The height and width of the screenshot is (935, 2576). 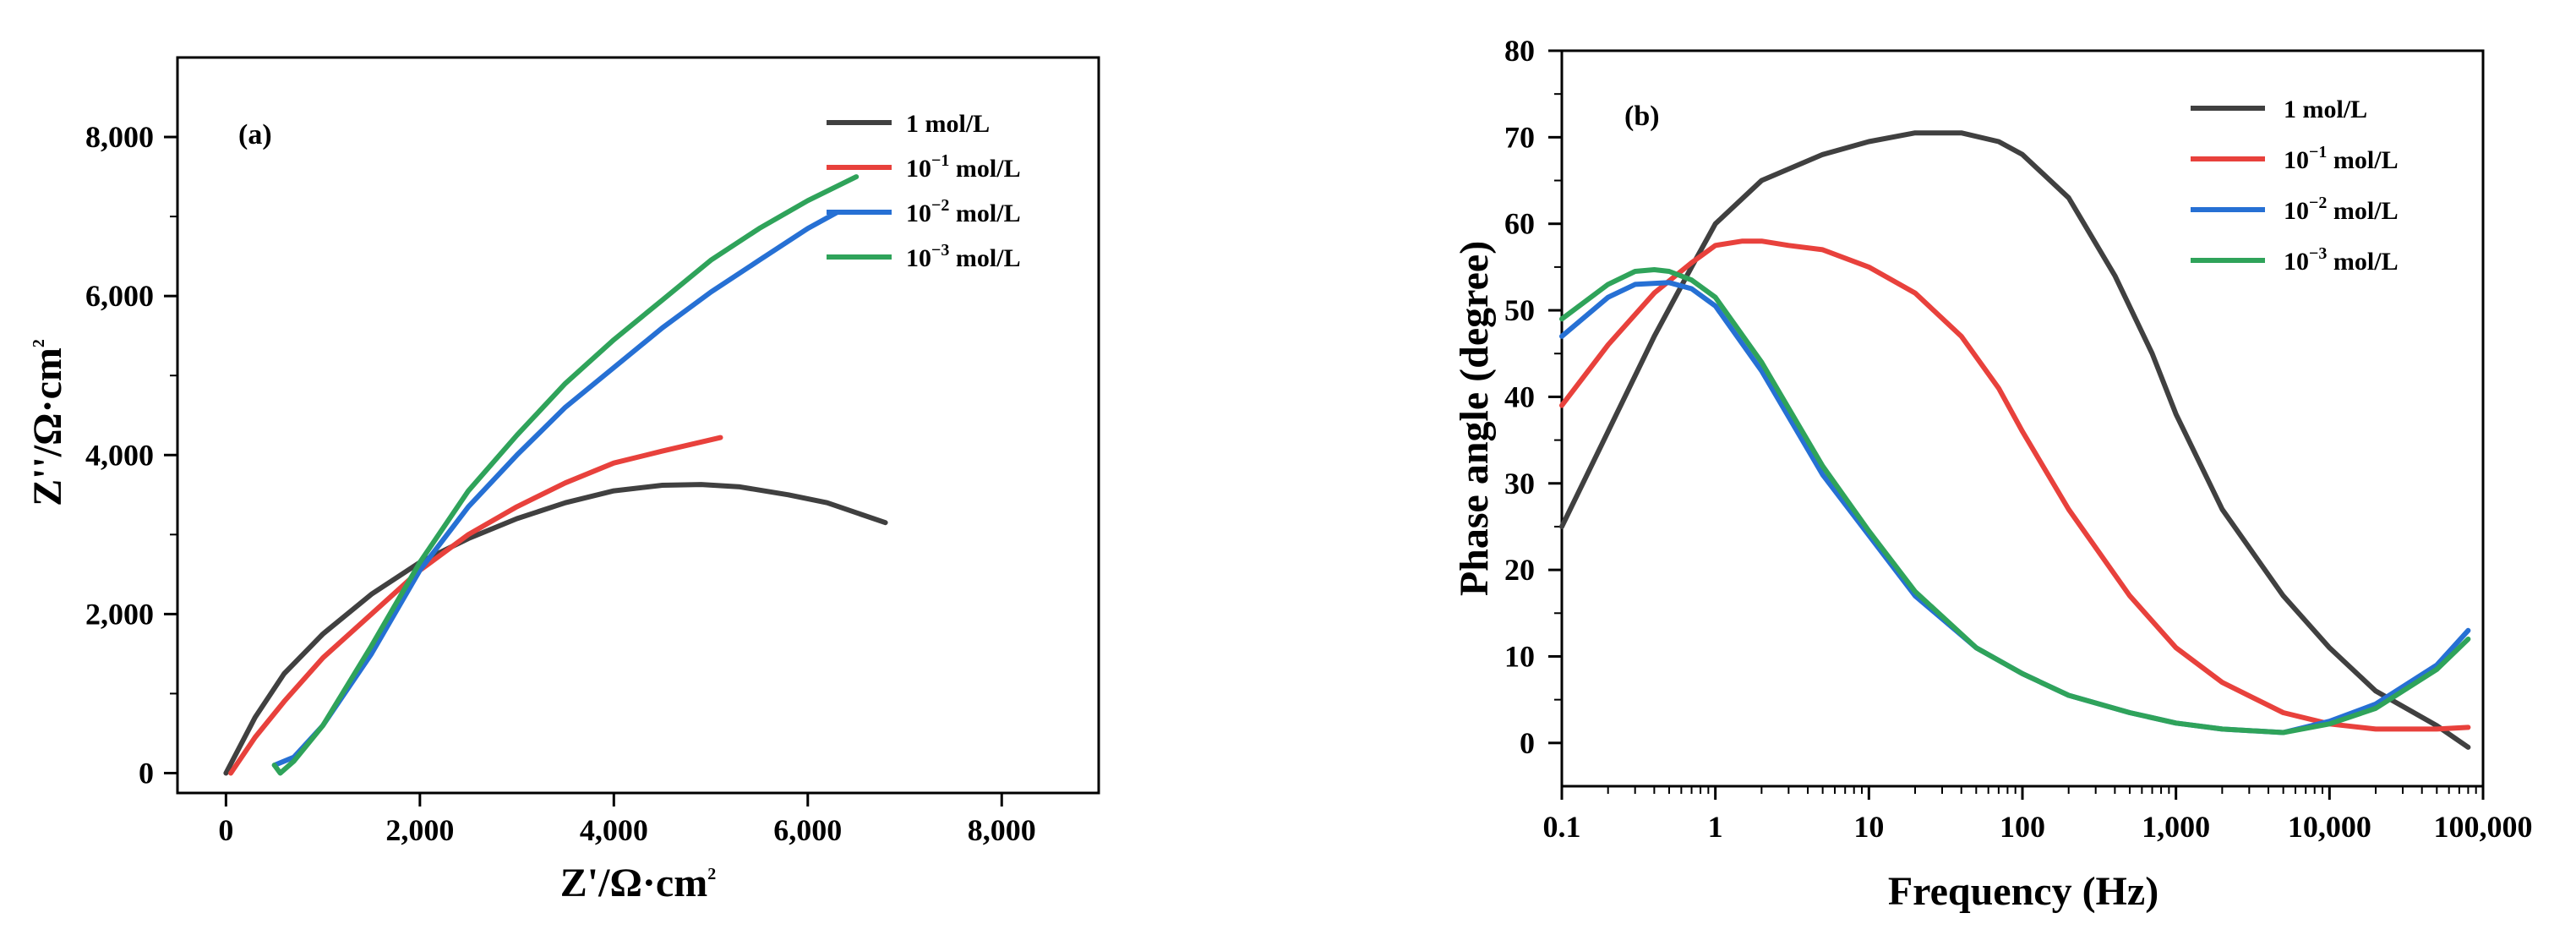 I want to click on chart-b-x-label: Frequency (Hz), so click(x=2023, y=891).